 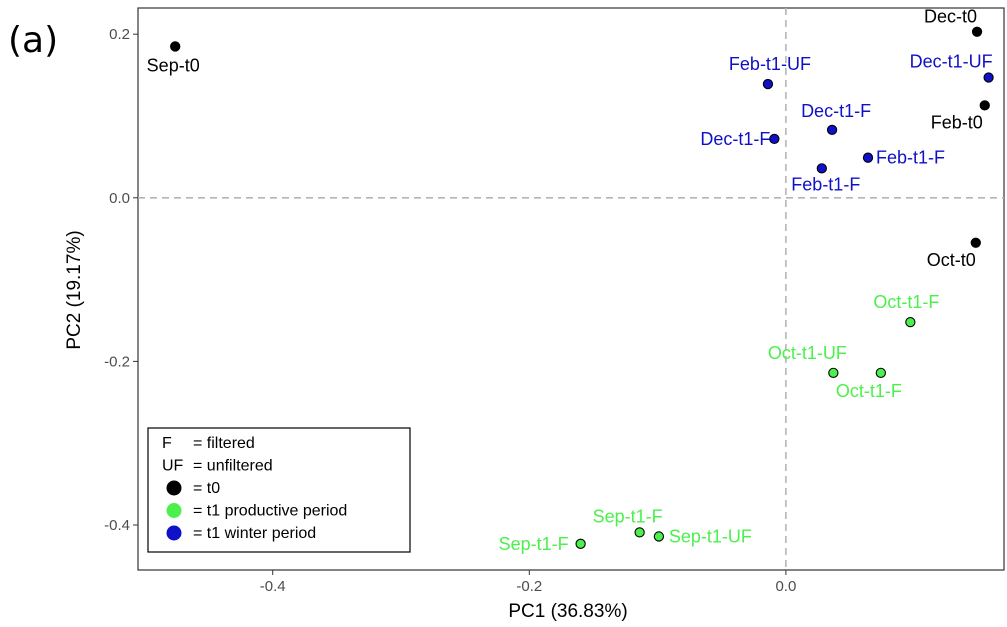 I want to click on panel-label: (a), so click(x=33, y=40).